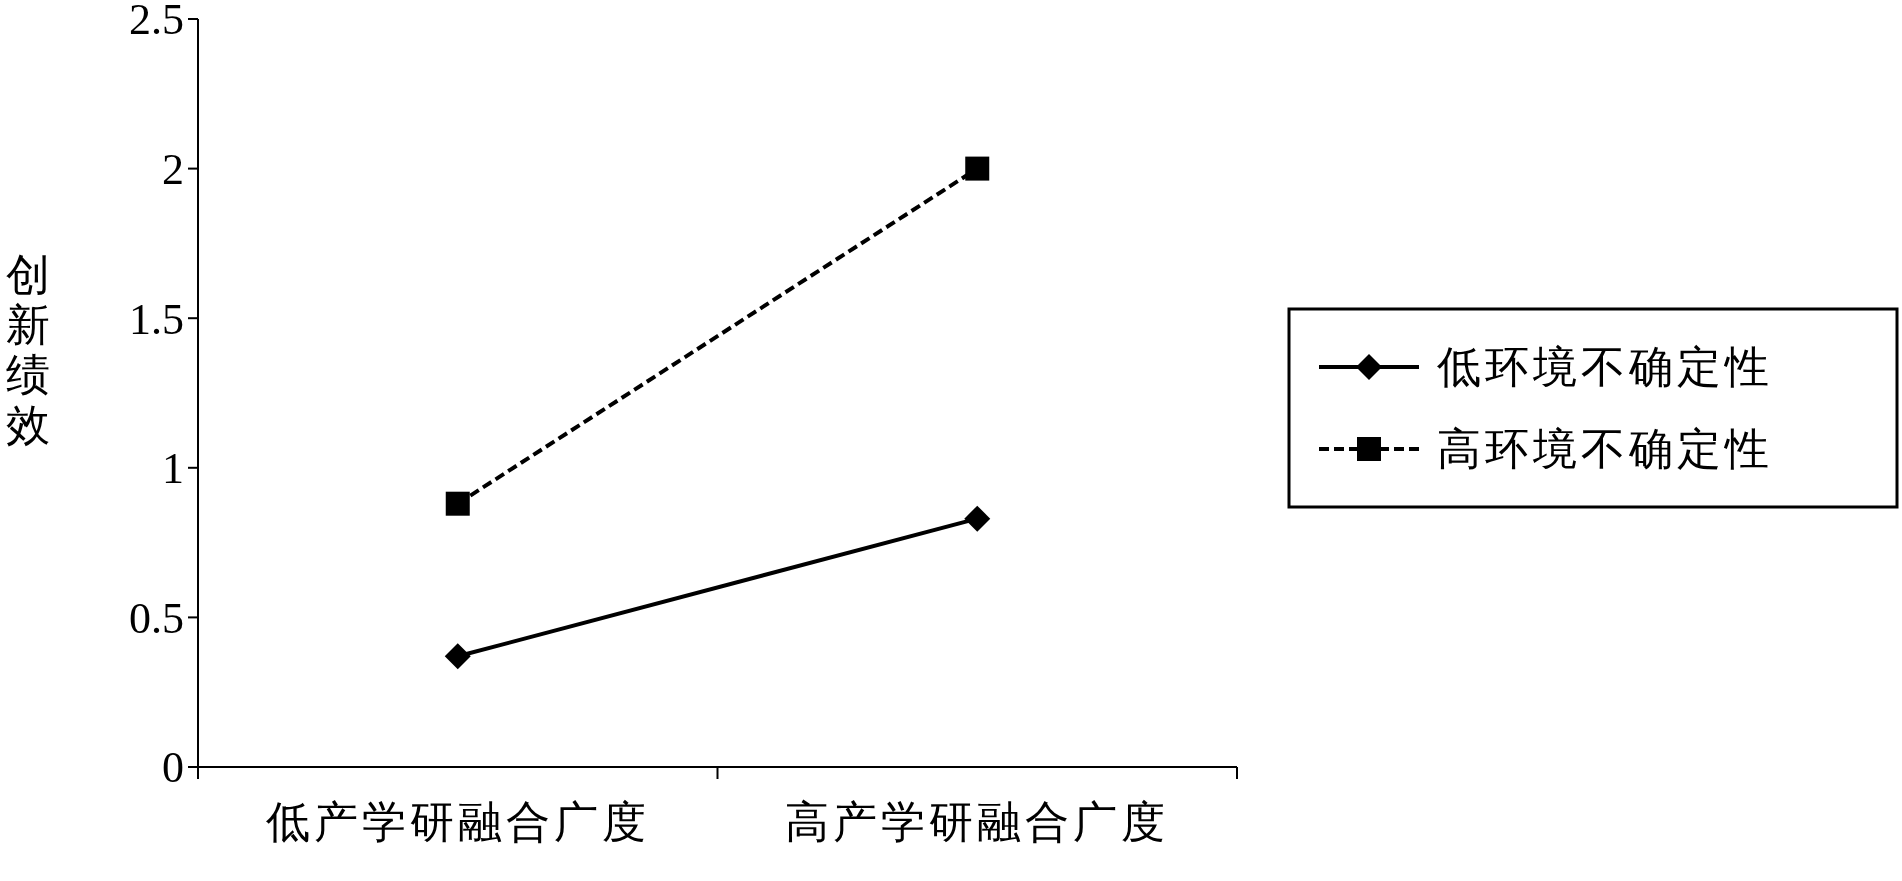 This screenshot has height=881, width=1902. What do you see at coordinates (28, 350) in the screenshot?
I see `y-axis-title: 创新绩效` at bounding box center [28, 350].